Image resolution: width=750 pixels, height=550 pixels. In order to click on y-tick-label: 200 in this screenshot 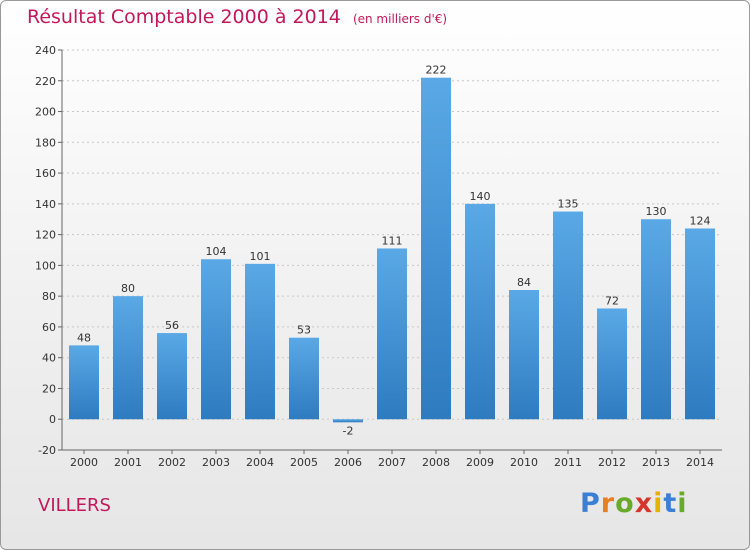, I will do `click(45, 112)`.